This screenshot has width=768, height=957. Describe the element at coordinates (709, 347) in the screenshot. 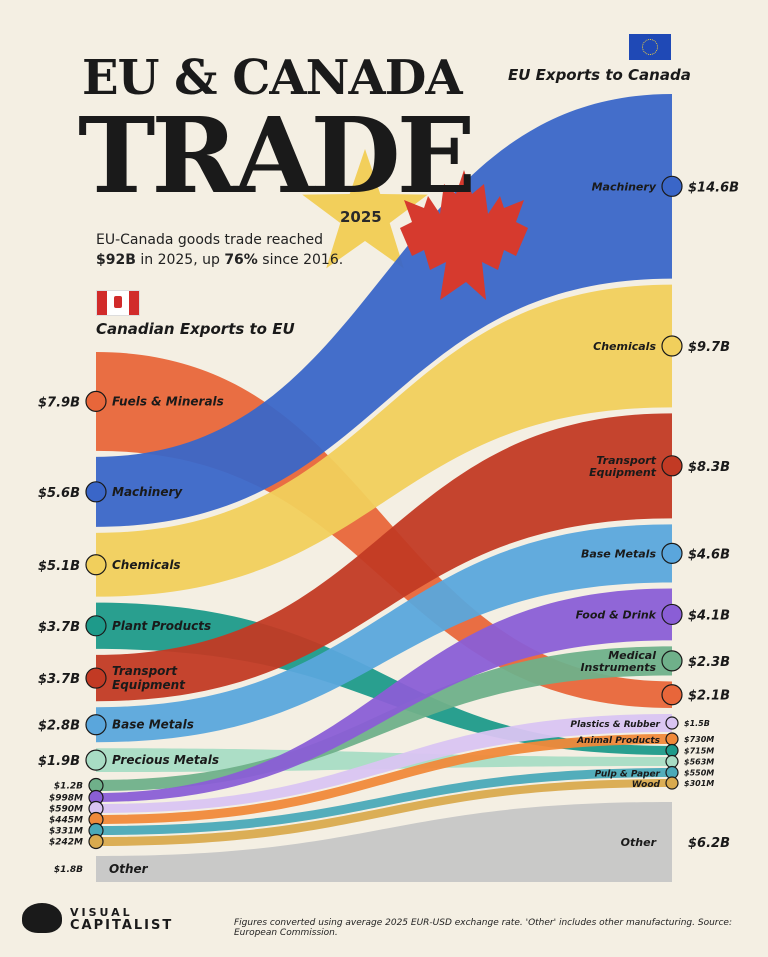

I see `right-value: $9.7B` at that location.